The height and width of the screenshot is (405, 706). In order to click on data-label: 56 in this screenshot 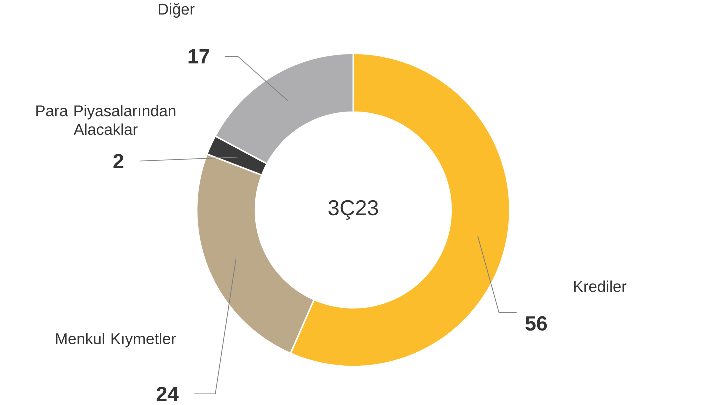, I will do `click(537, 324)`.